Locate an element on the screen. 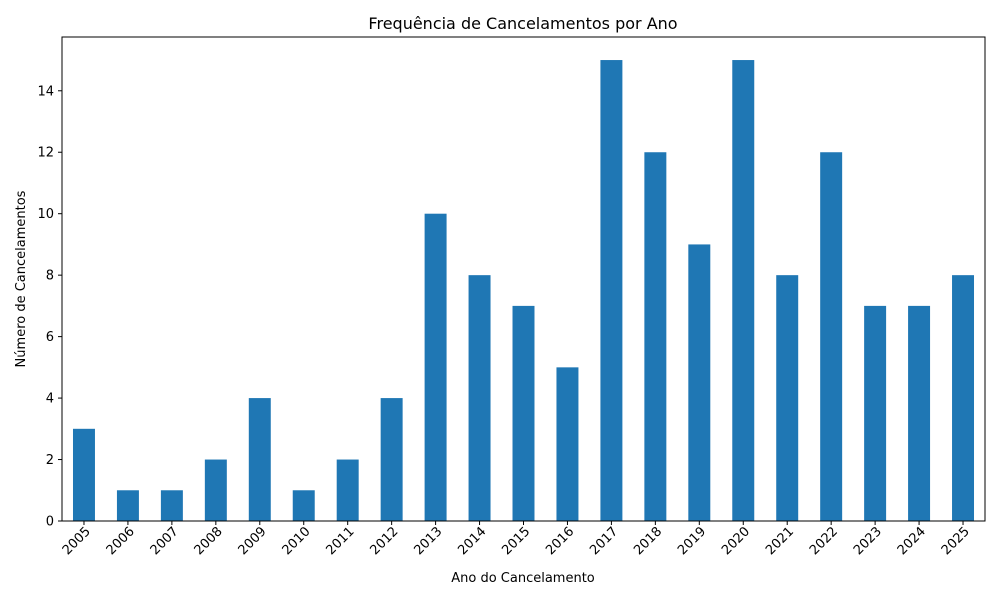  x-tick-label: 2009 is located at coordinates (253, 541).